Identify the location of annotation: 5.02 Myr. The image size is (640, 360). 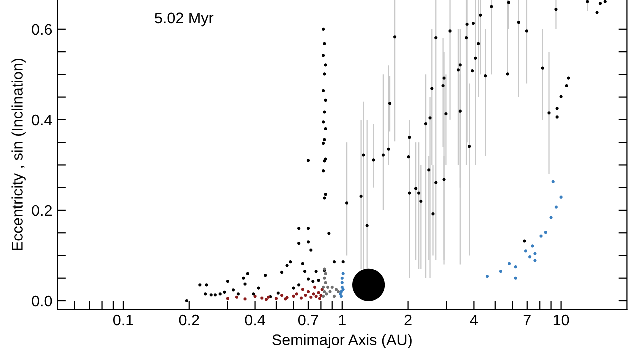
(184, 19).